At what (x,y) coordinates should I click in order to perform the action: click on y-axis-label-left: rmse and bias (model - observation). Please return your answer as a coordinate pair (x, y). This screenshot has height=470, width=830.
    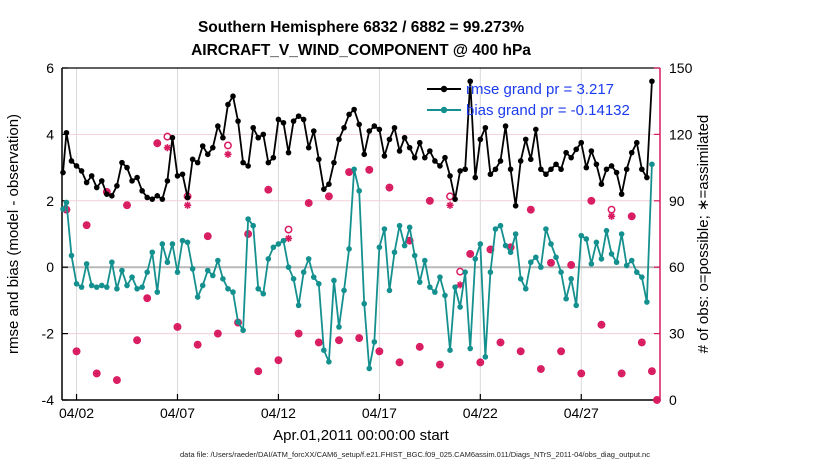
    Looking at the image, I should click on (13, 234).